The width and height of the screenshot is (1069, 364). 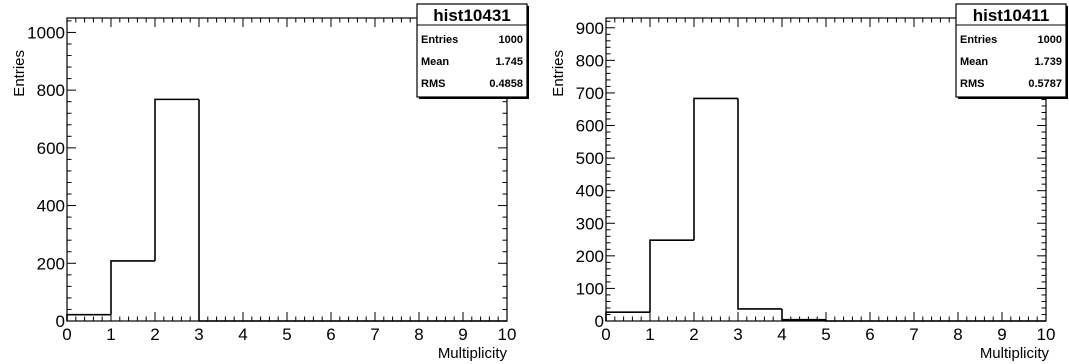 What do you see at coordinates (590, 223) in the screenshot?
I see `y-tick-label: 300` at bounding box center [590, 223].